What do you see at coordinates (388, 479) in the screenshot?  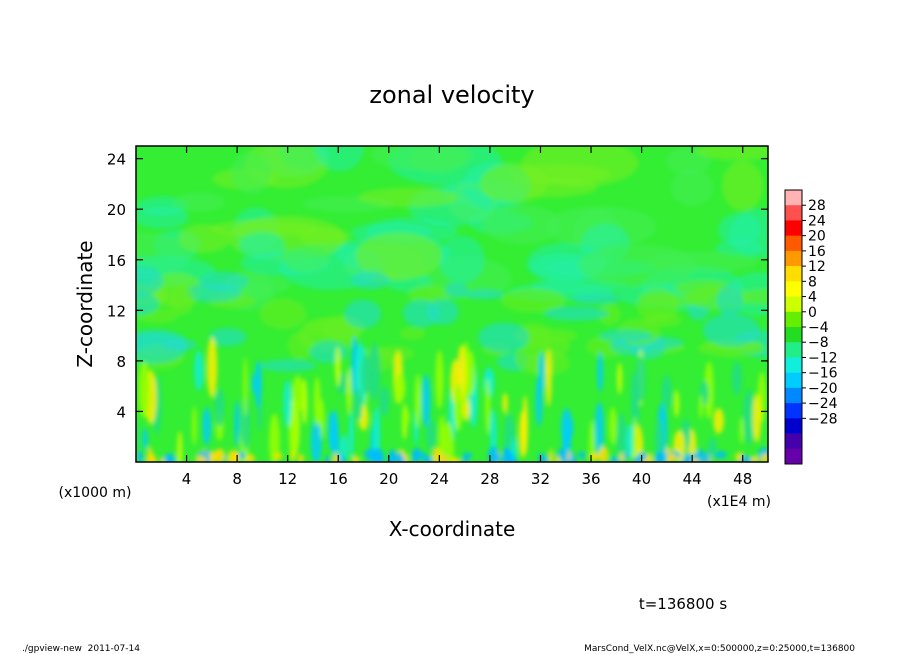 I see `x-tick-label: 20` at bounding box center [388, 479].